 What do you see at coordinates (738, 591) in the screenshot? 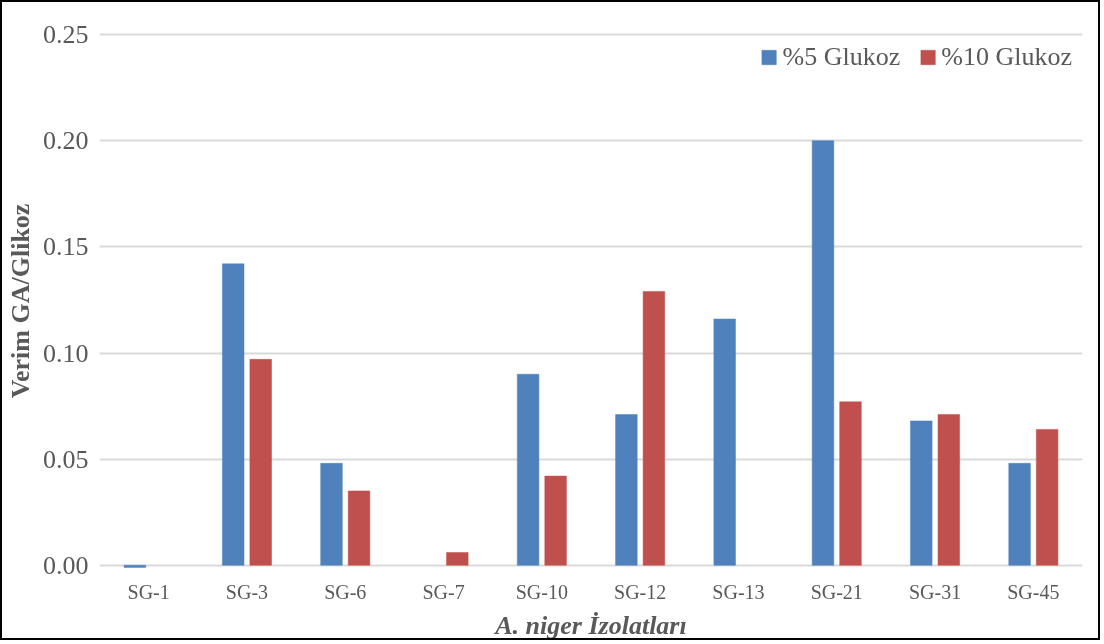
I see `x-tick-label: SG-13` at bounding box center [738, 591].